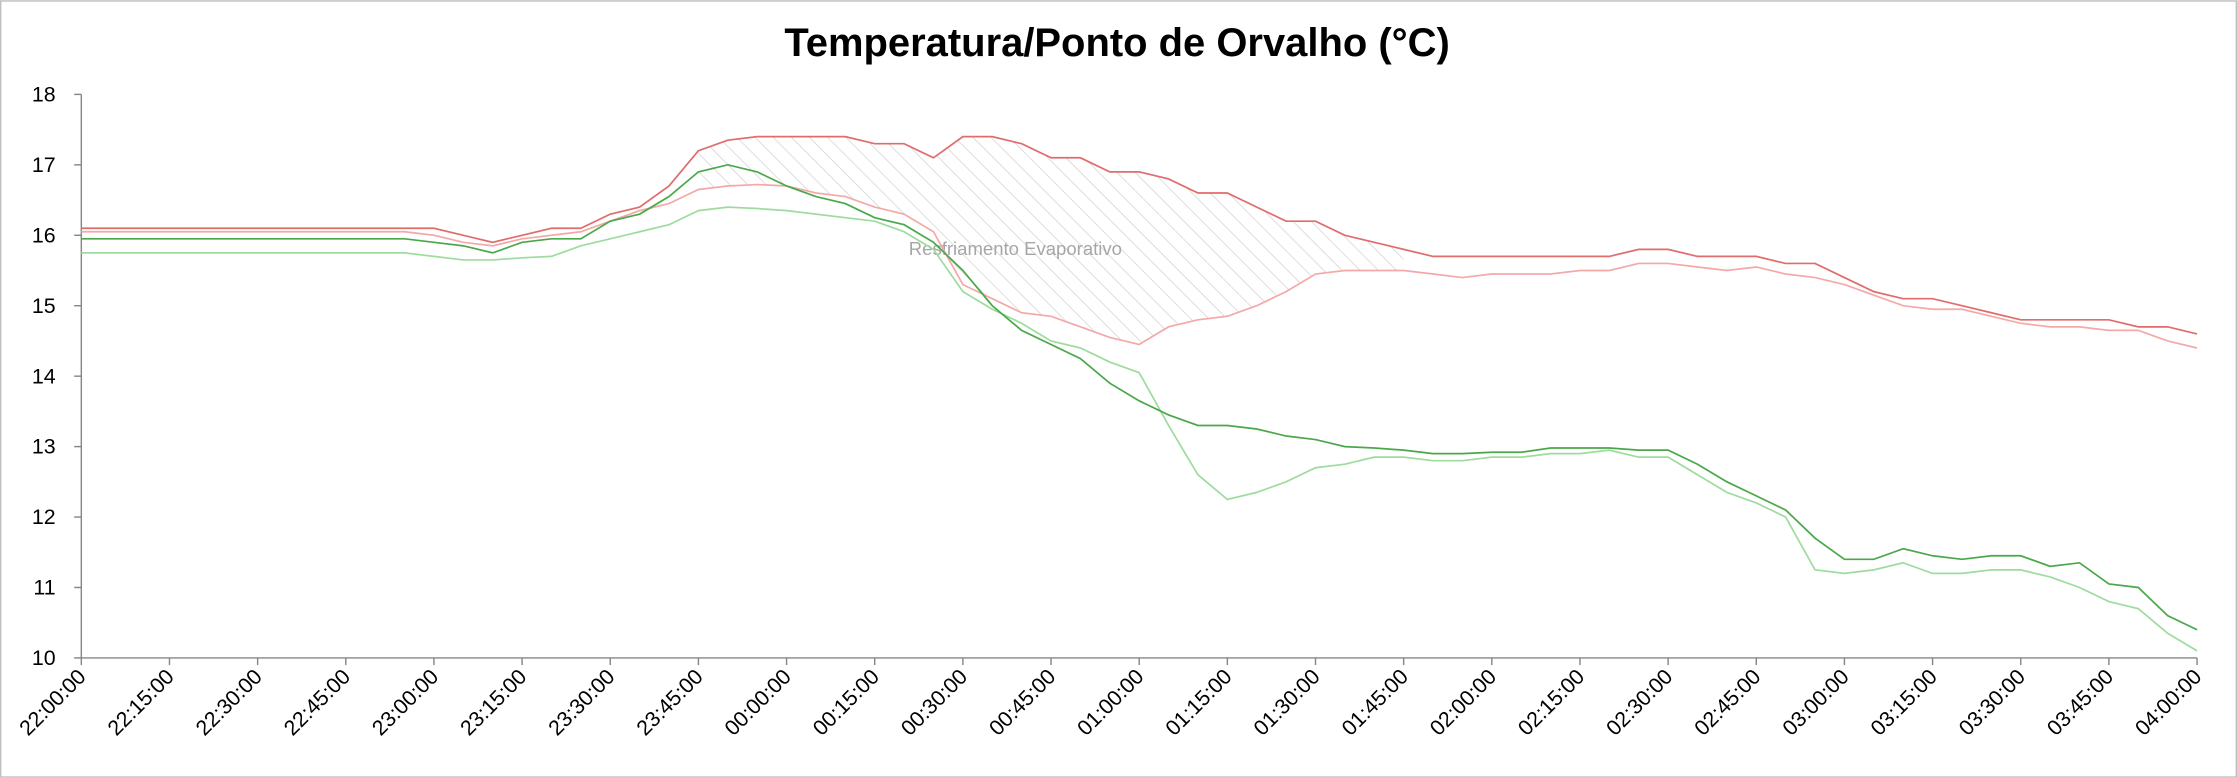  I want to click on annotation-label: Resfriamento Evaporativo, so click(1015, 248).